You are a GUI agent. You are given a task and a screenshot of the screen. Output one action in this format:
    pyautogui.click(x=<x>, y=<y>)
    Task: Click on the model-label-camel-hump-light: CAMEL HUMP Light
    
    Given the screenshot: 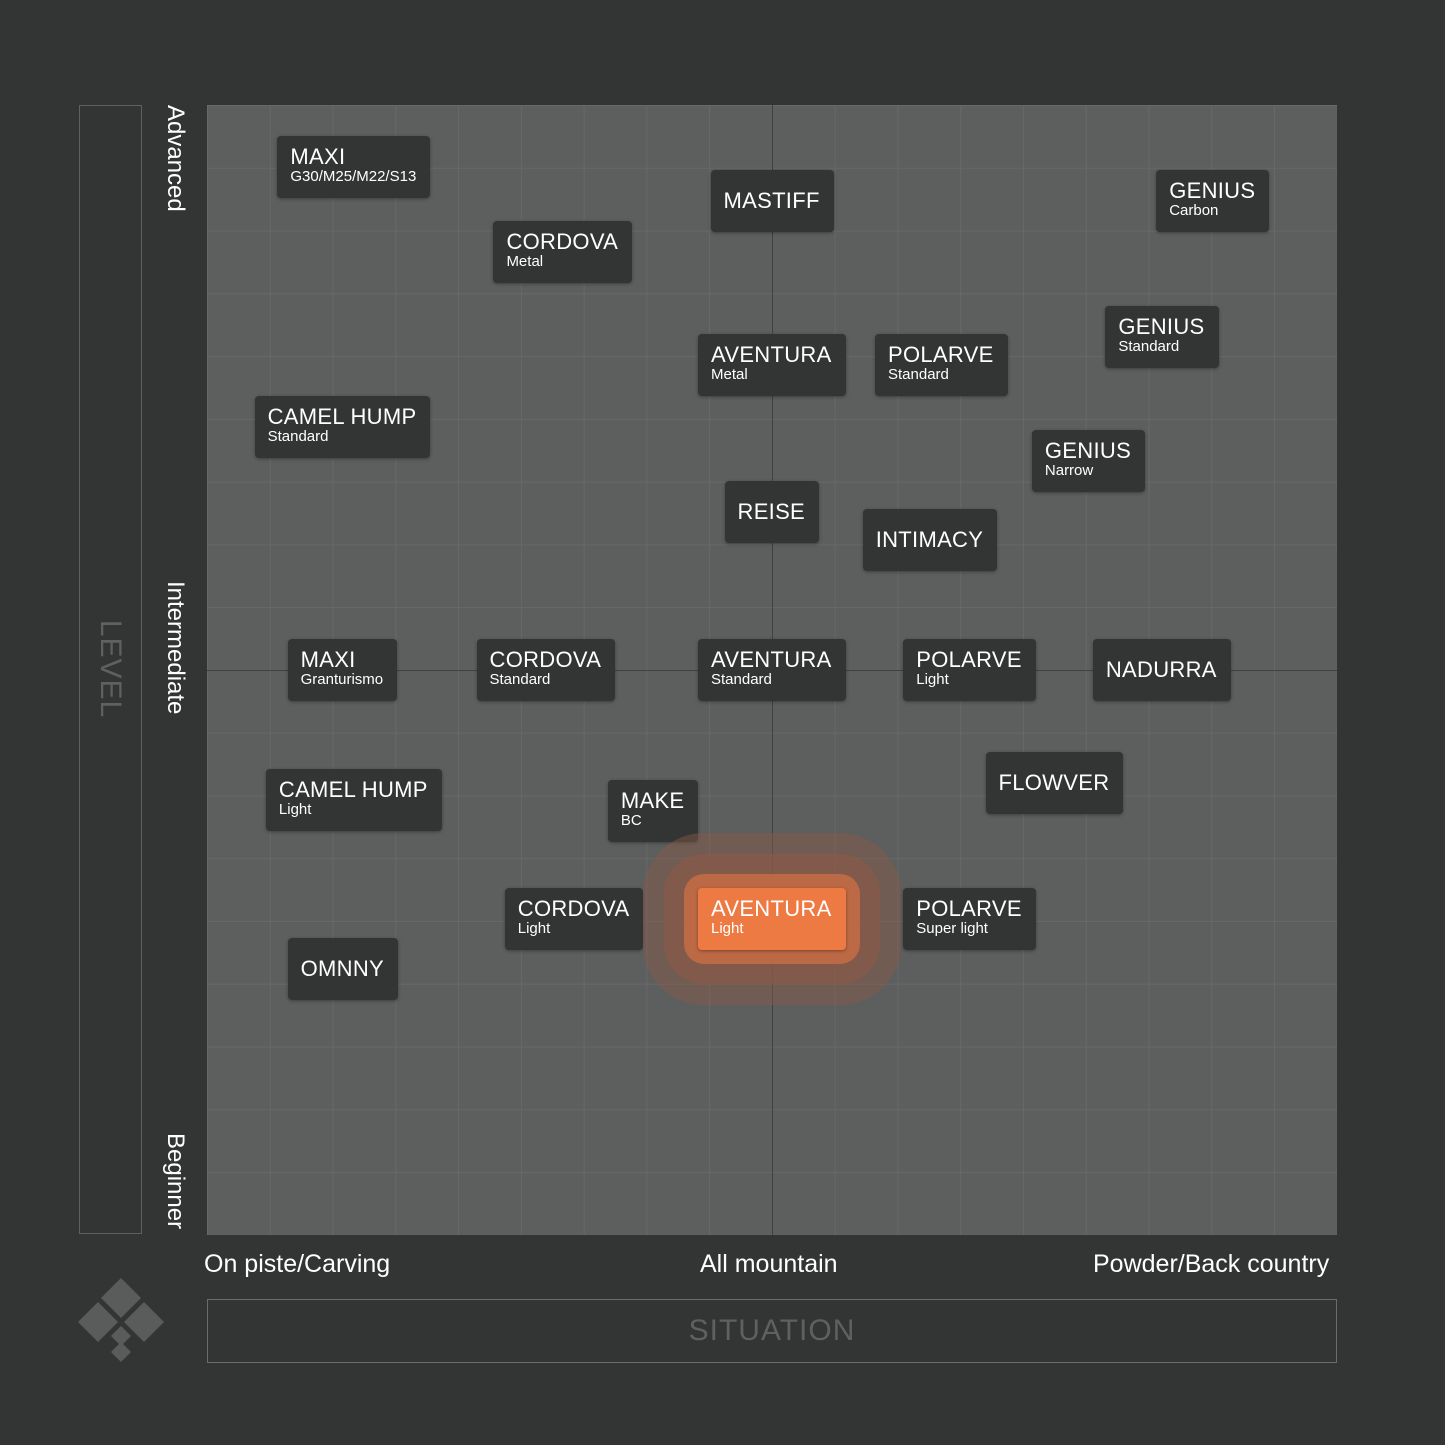 What is the action you would take?
    pyautogui.click(x=353, y=799)
    